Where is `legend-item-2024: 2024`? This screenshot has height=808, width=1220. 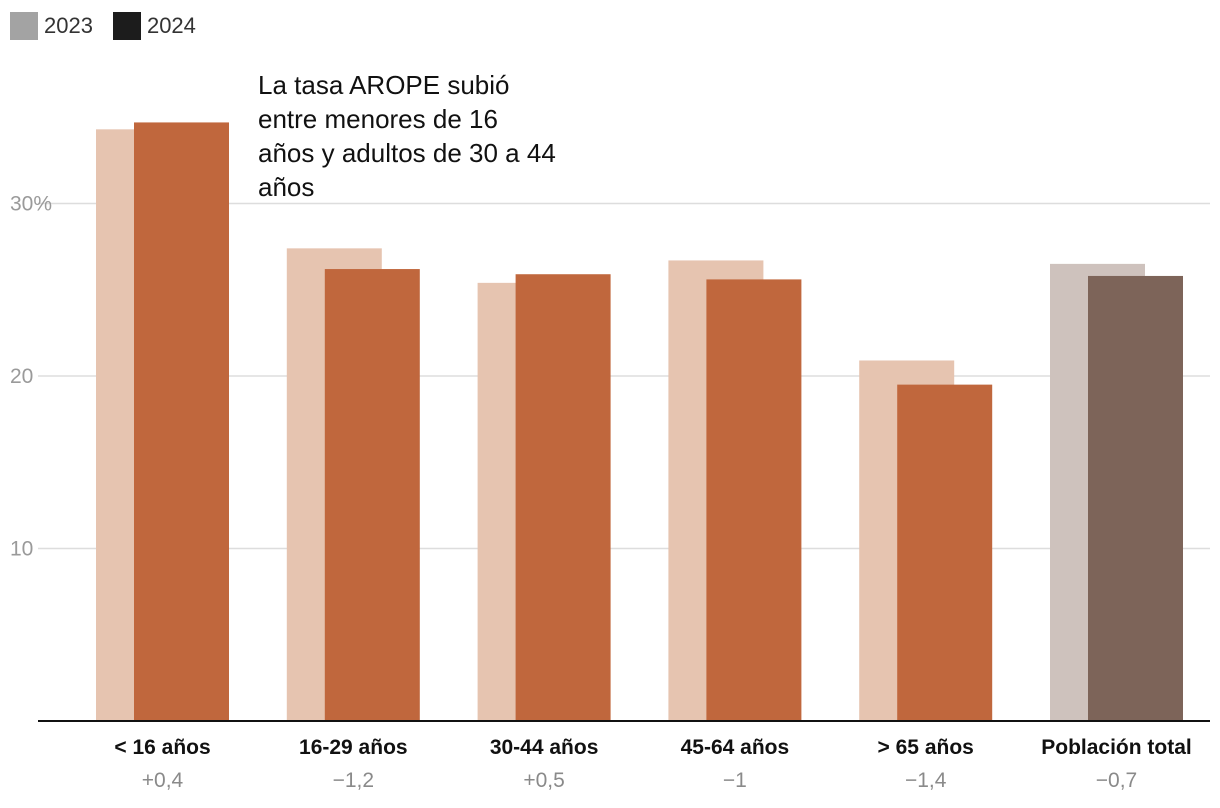 legend-item-2024: 2024 is located at coordinates (154, 26).